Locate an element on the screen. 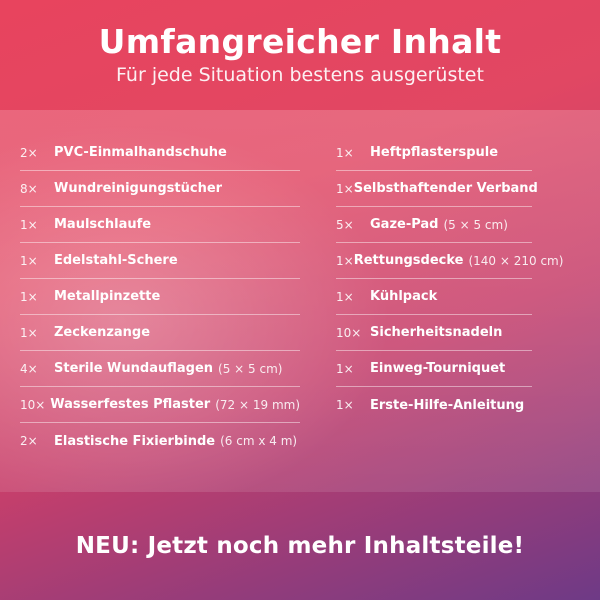 The width and height of the screenshot is (600, 600). page-title: Umfangreicher Inhalt is located at coordinates (300, 41).